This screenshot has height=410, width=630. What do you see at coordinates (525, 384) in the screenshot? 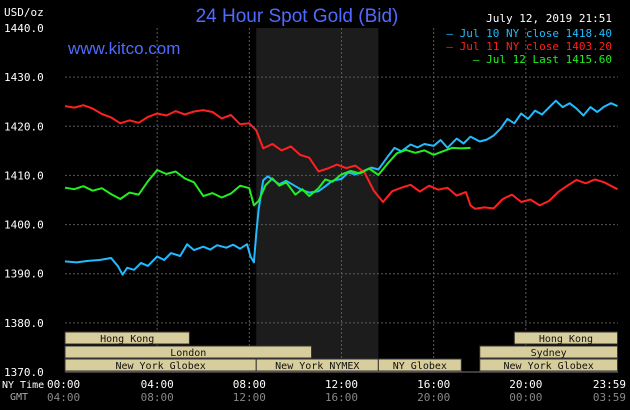
I see `x-tick-label-ny: 20:00` at bounding box center [525, 384].